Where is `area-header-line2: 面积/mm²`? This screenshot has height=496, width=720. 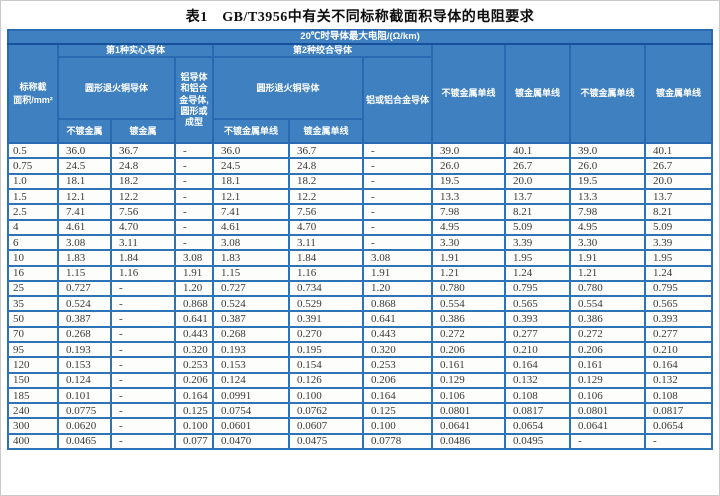
area-header-line2: 面积/mm² is located at coordinates (33, 99).